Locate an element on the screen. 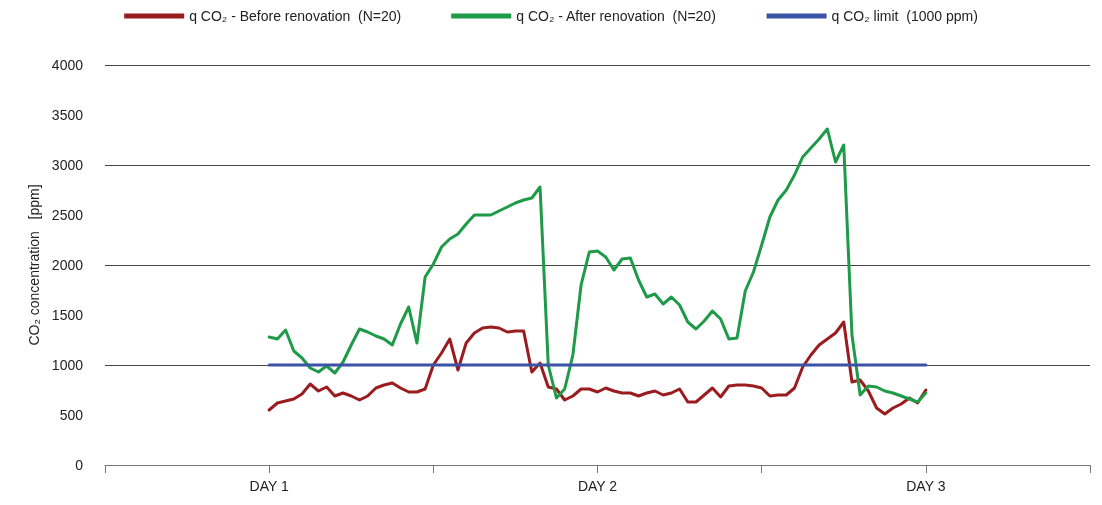  y-axis-title: CO₂ concentration [ppm] is located at coordinates (33, 265).